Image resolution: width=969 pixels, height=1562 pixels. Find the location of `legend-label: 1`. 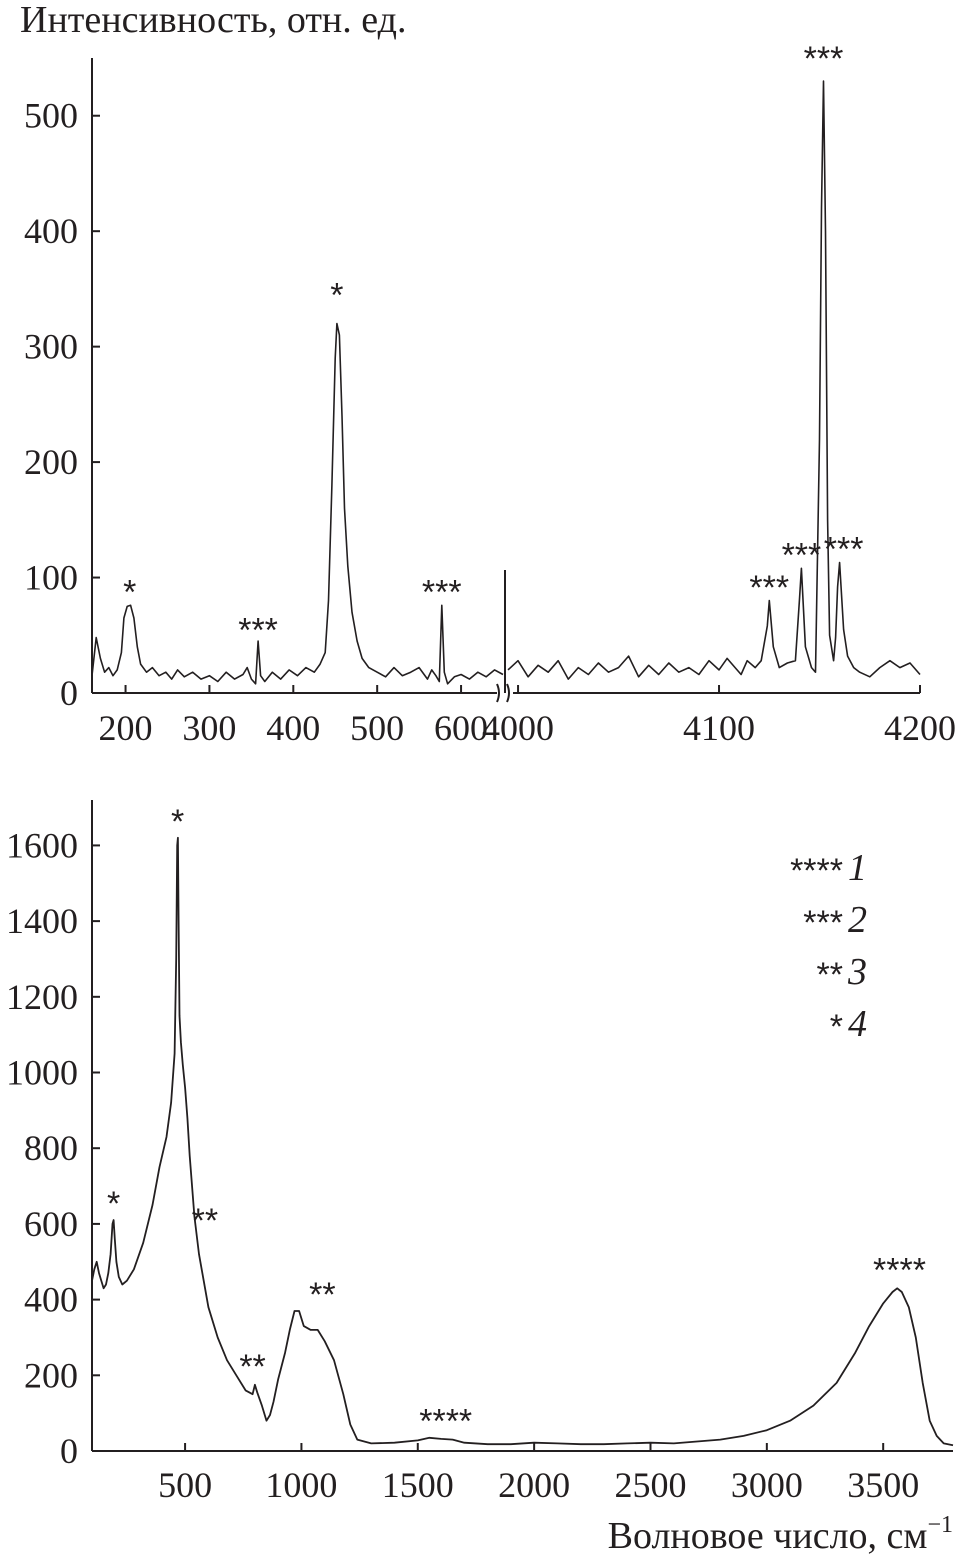

legend-label: 1 is located at coordinates (857, 868).